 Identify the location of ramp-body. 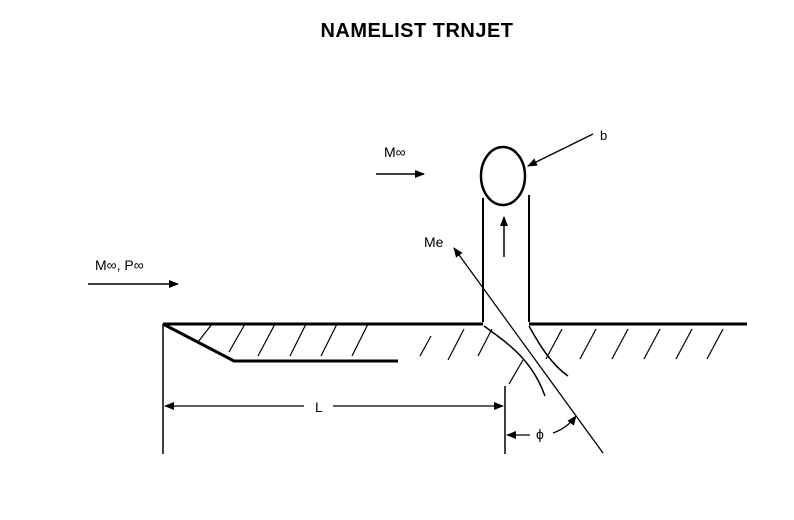
(280, 342).